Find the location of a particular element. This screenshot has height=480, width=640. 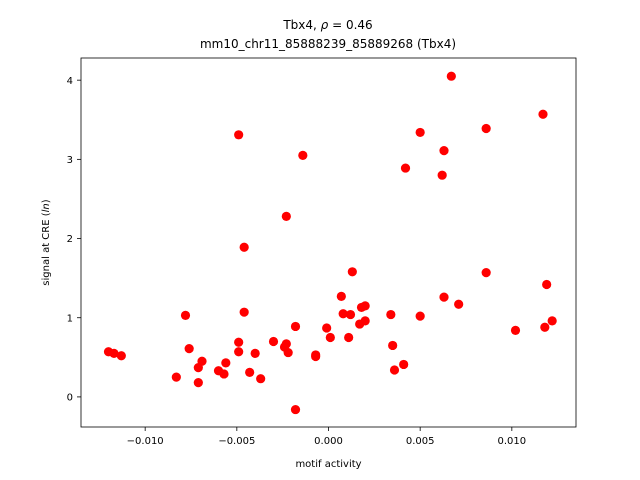

y-axis-label-text: signal at CRE ( is located at coordinates (46, 248).